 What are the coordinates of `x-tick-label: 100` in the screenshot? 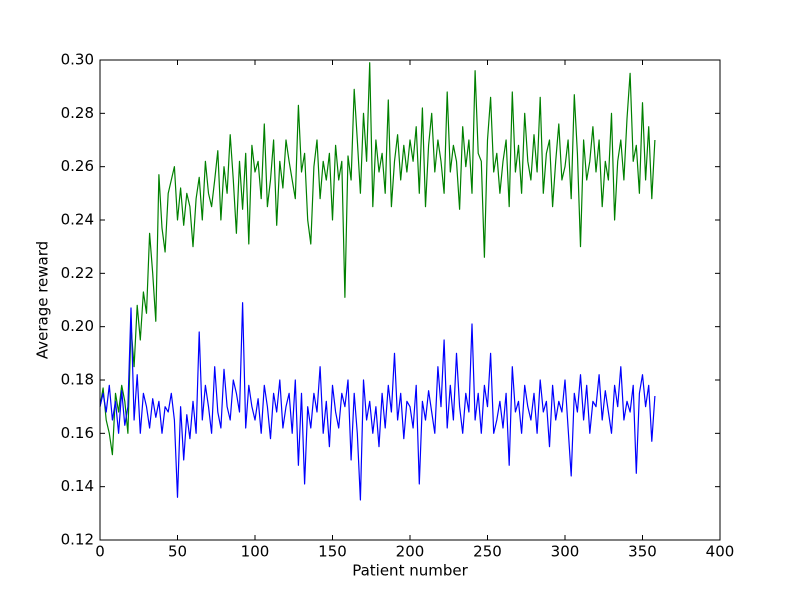 It's located at (255, 552).